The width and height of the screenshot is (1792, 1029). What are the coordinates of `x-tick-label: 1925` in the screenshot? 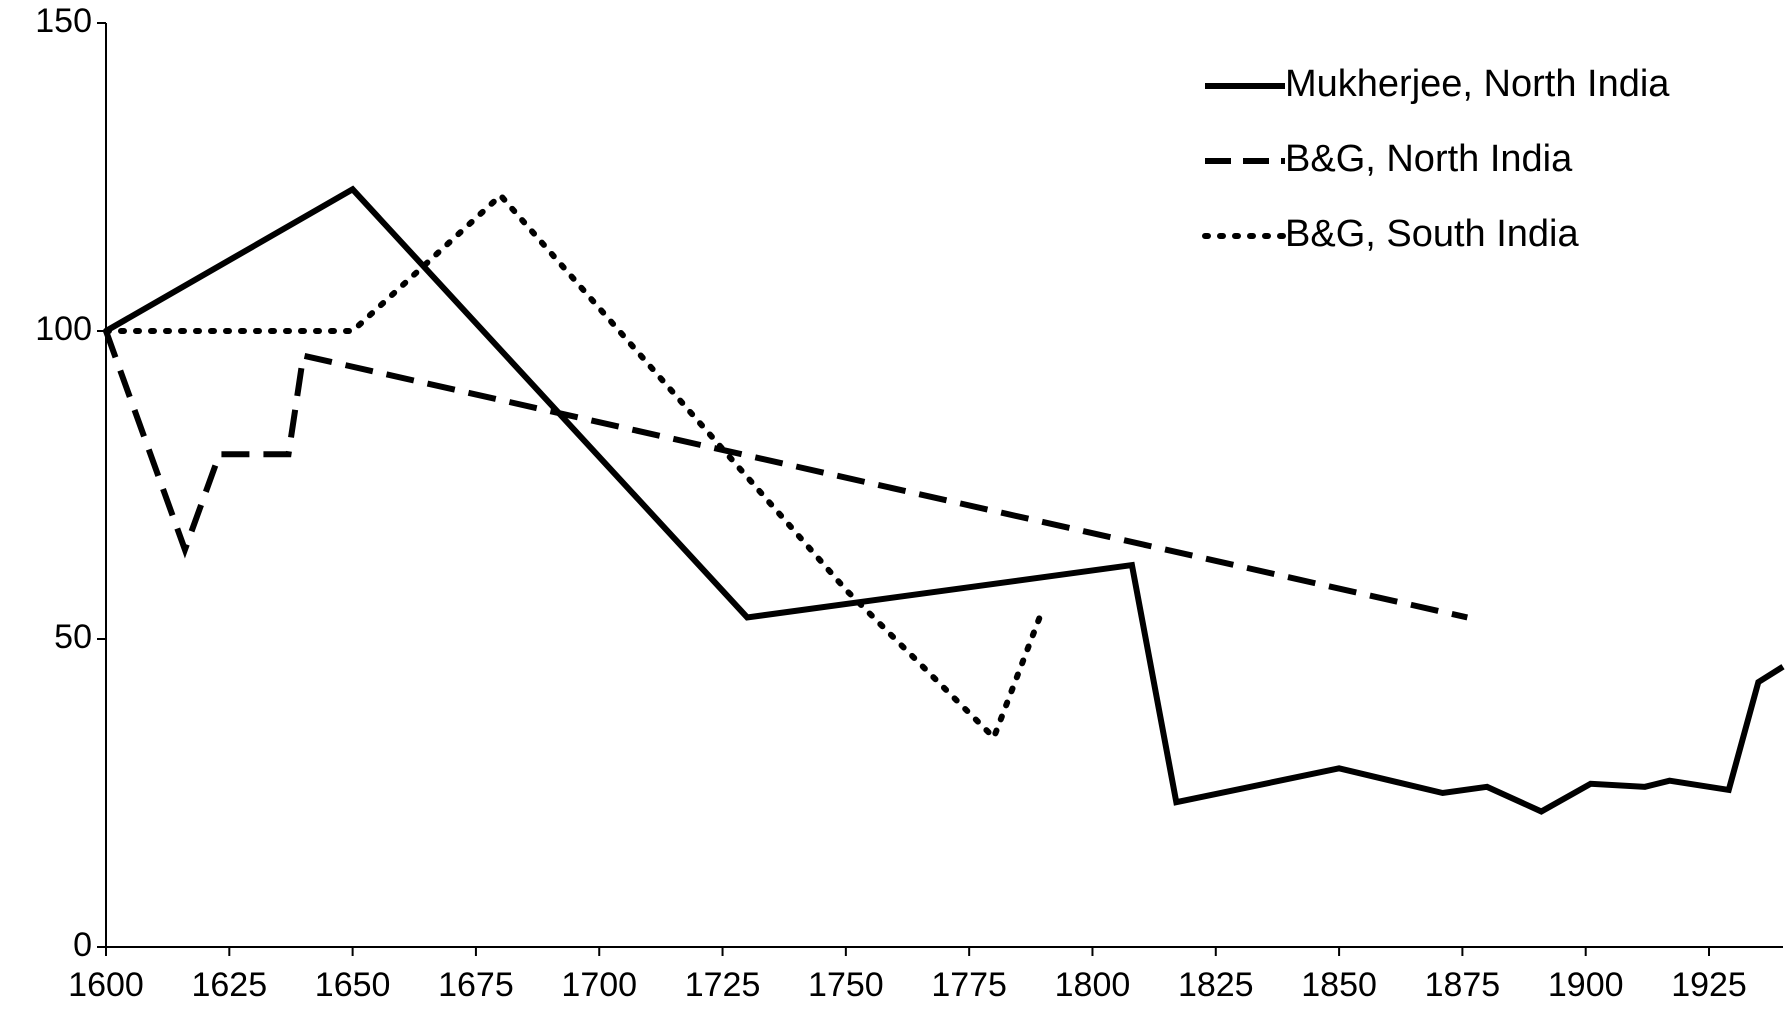 It's located at (1709, 985).